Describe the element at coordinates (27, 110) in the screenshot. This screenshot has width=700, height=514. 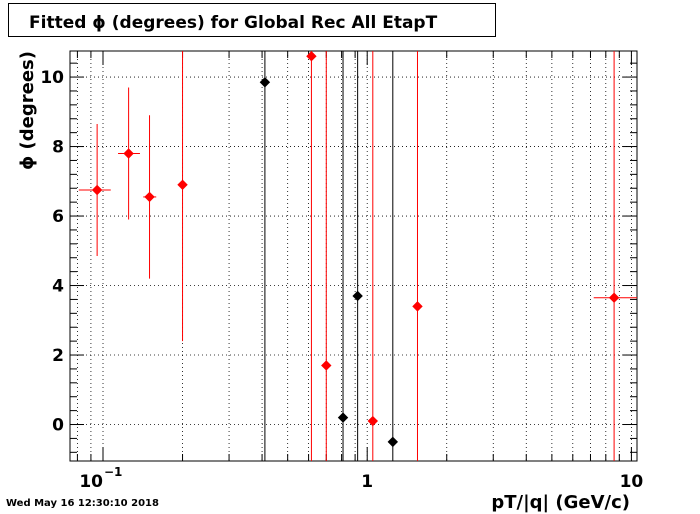
I see `y-axis-label: ϕ (degrees)` at that location.